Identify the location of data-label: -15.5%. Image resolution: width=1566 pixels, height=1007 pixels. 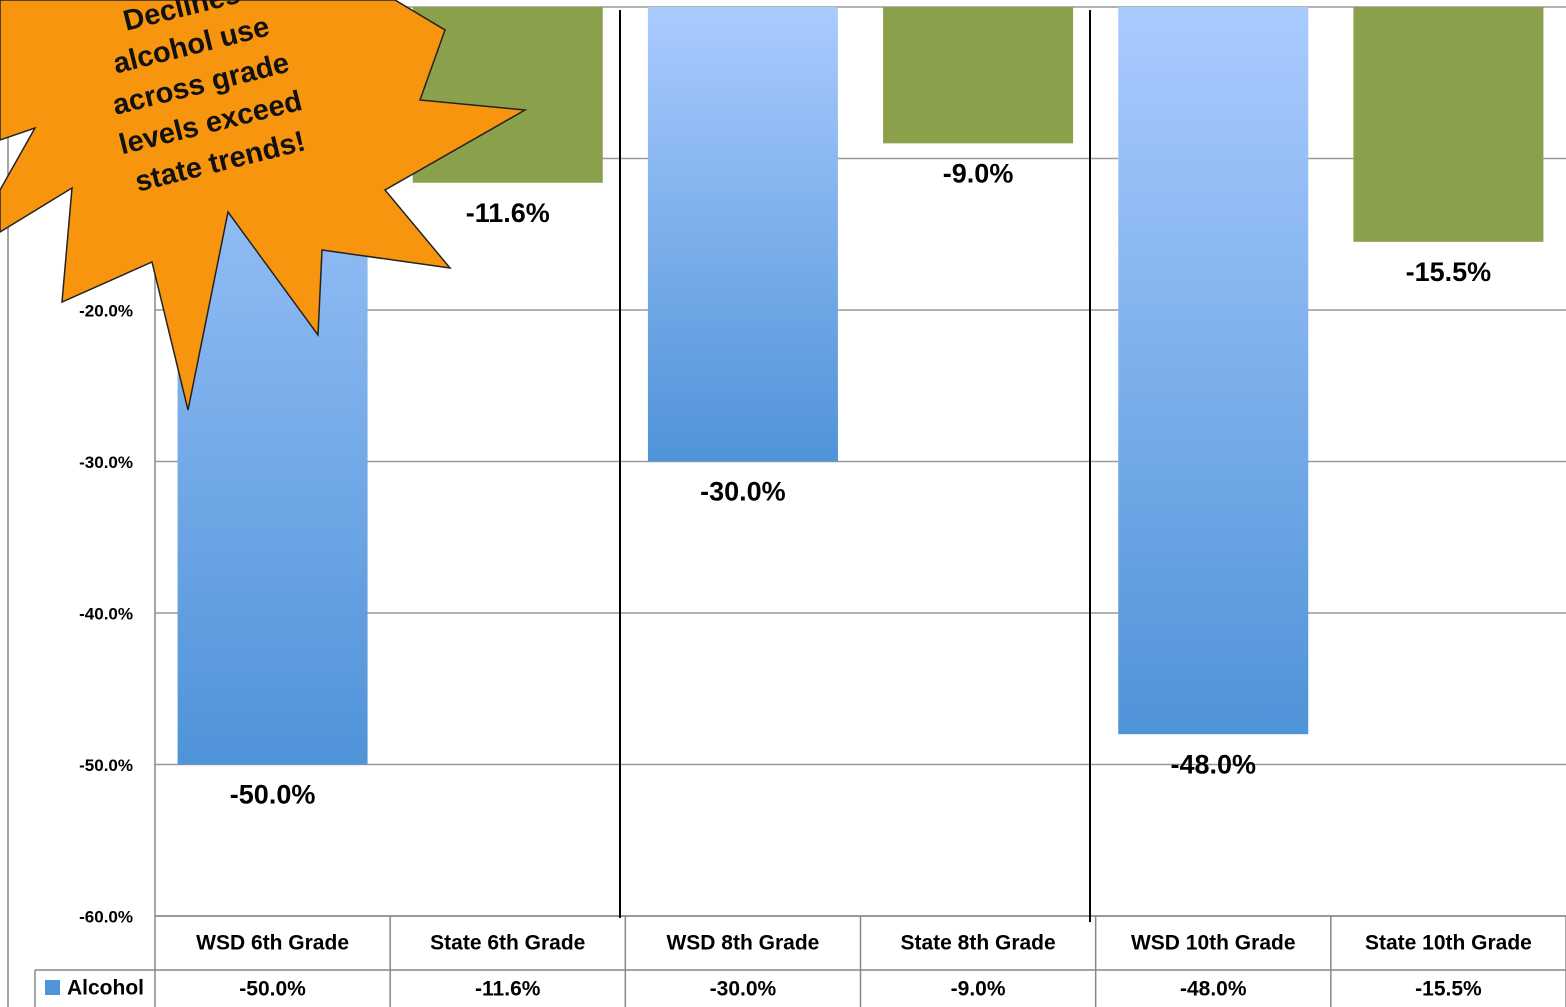
(1449, 272).